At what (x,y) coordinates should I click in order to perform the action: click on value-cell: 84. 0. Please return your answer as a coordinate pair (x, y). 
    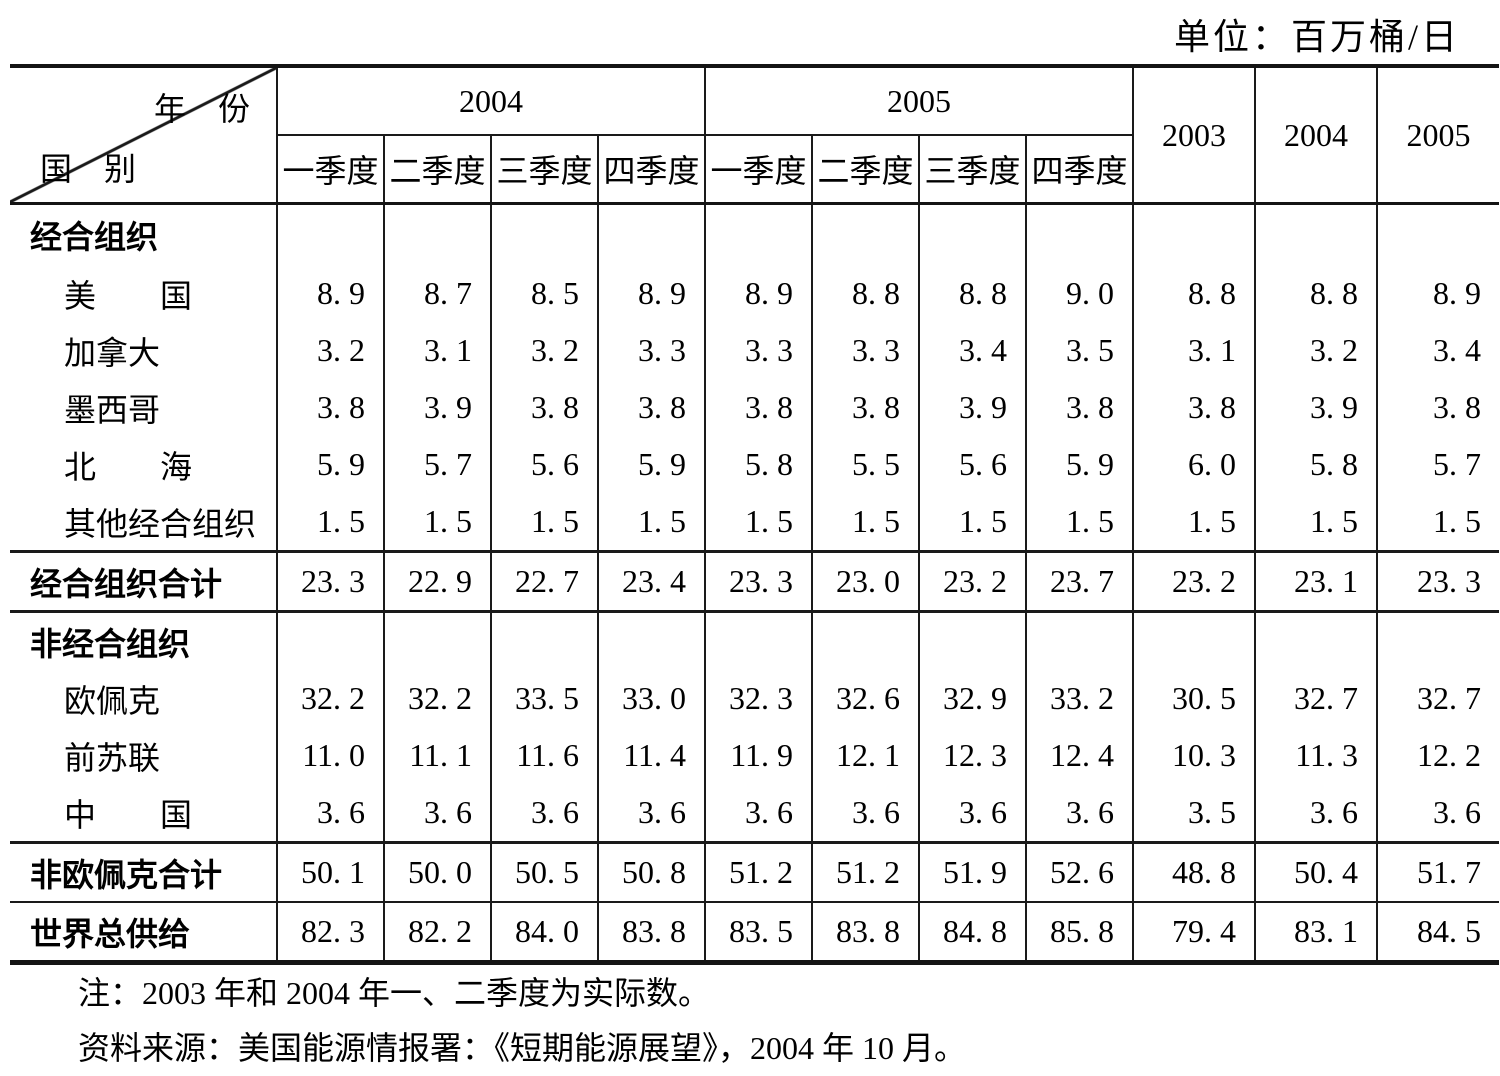
    Looking at the image, I should click on (544, 932).